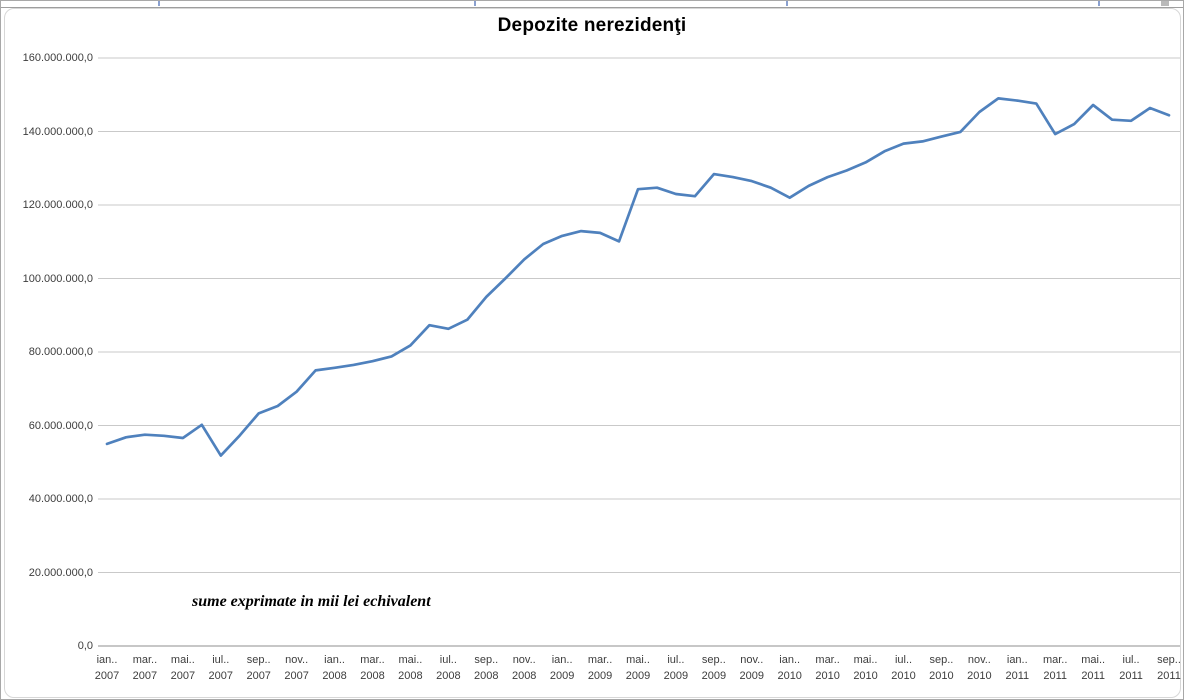  Describe the element at coordinates (866, 668) in the screenshot. I see `x-axis-label: mai.. 2010` at that location.